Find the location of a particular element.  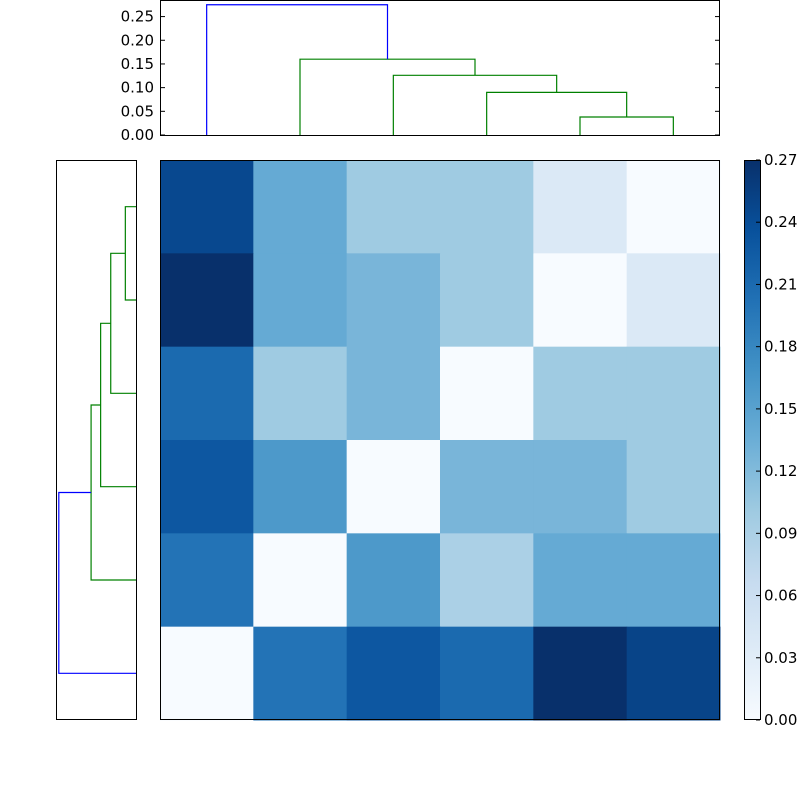

top-dendrogram: 0.00 0.05 0.10 0.15 0.20 0.25 is located at coordinates (420, 72).